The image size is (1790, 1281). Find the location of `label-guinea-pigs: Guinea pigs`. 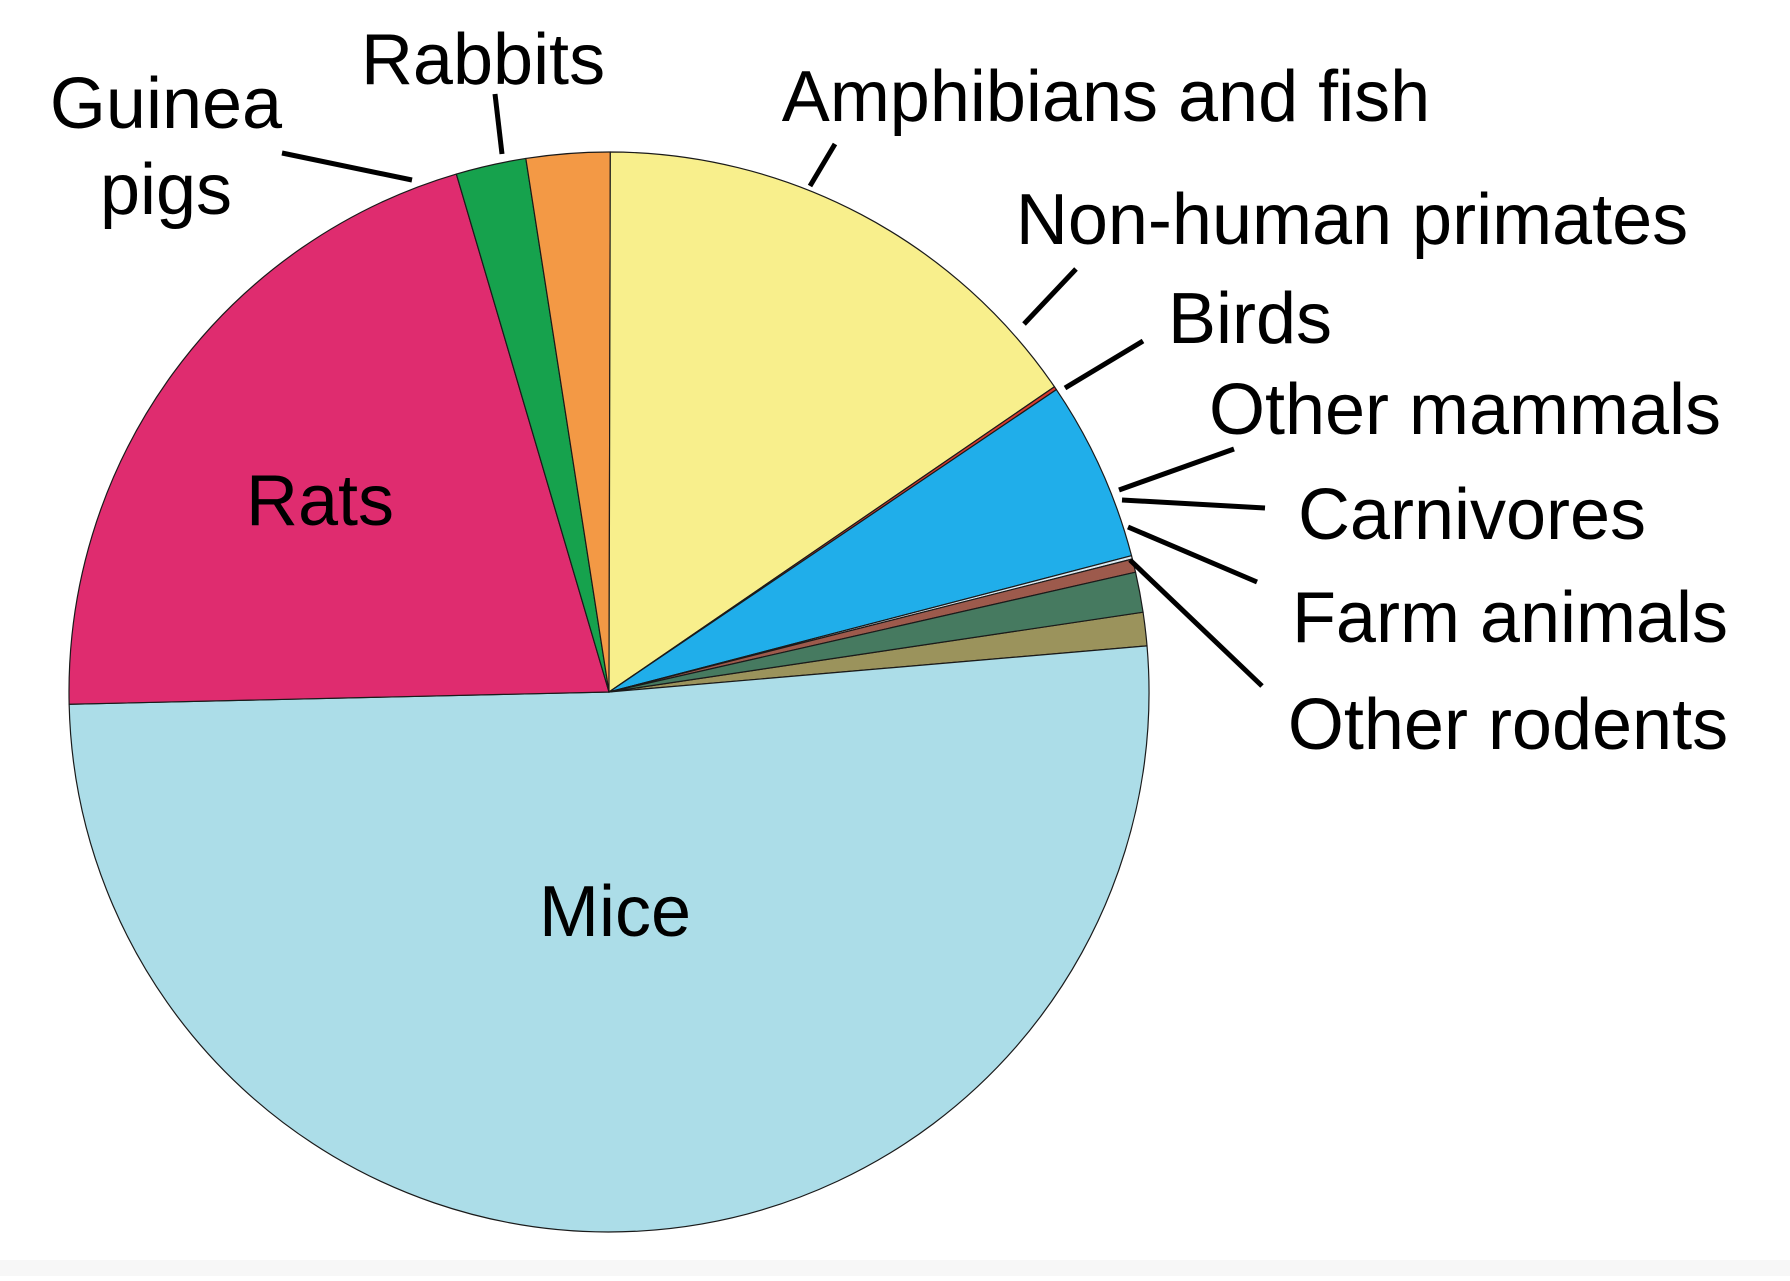

label-guinea-pigs: Guinea pigs is located at coordinates (166, 147).